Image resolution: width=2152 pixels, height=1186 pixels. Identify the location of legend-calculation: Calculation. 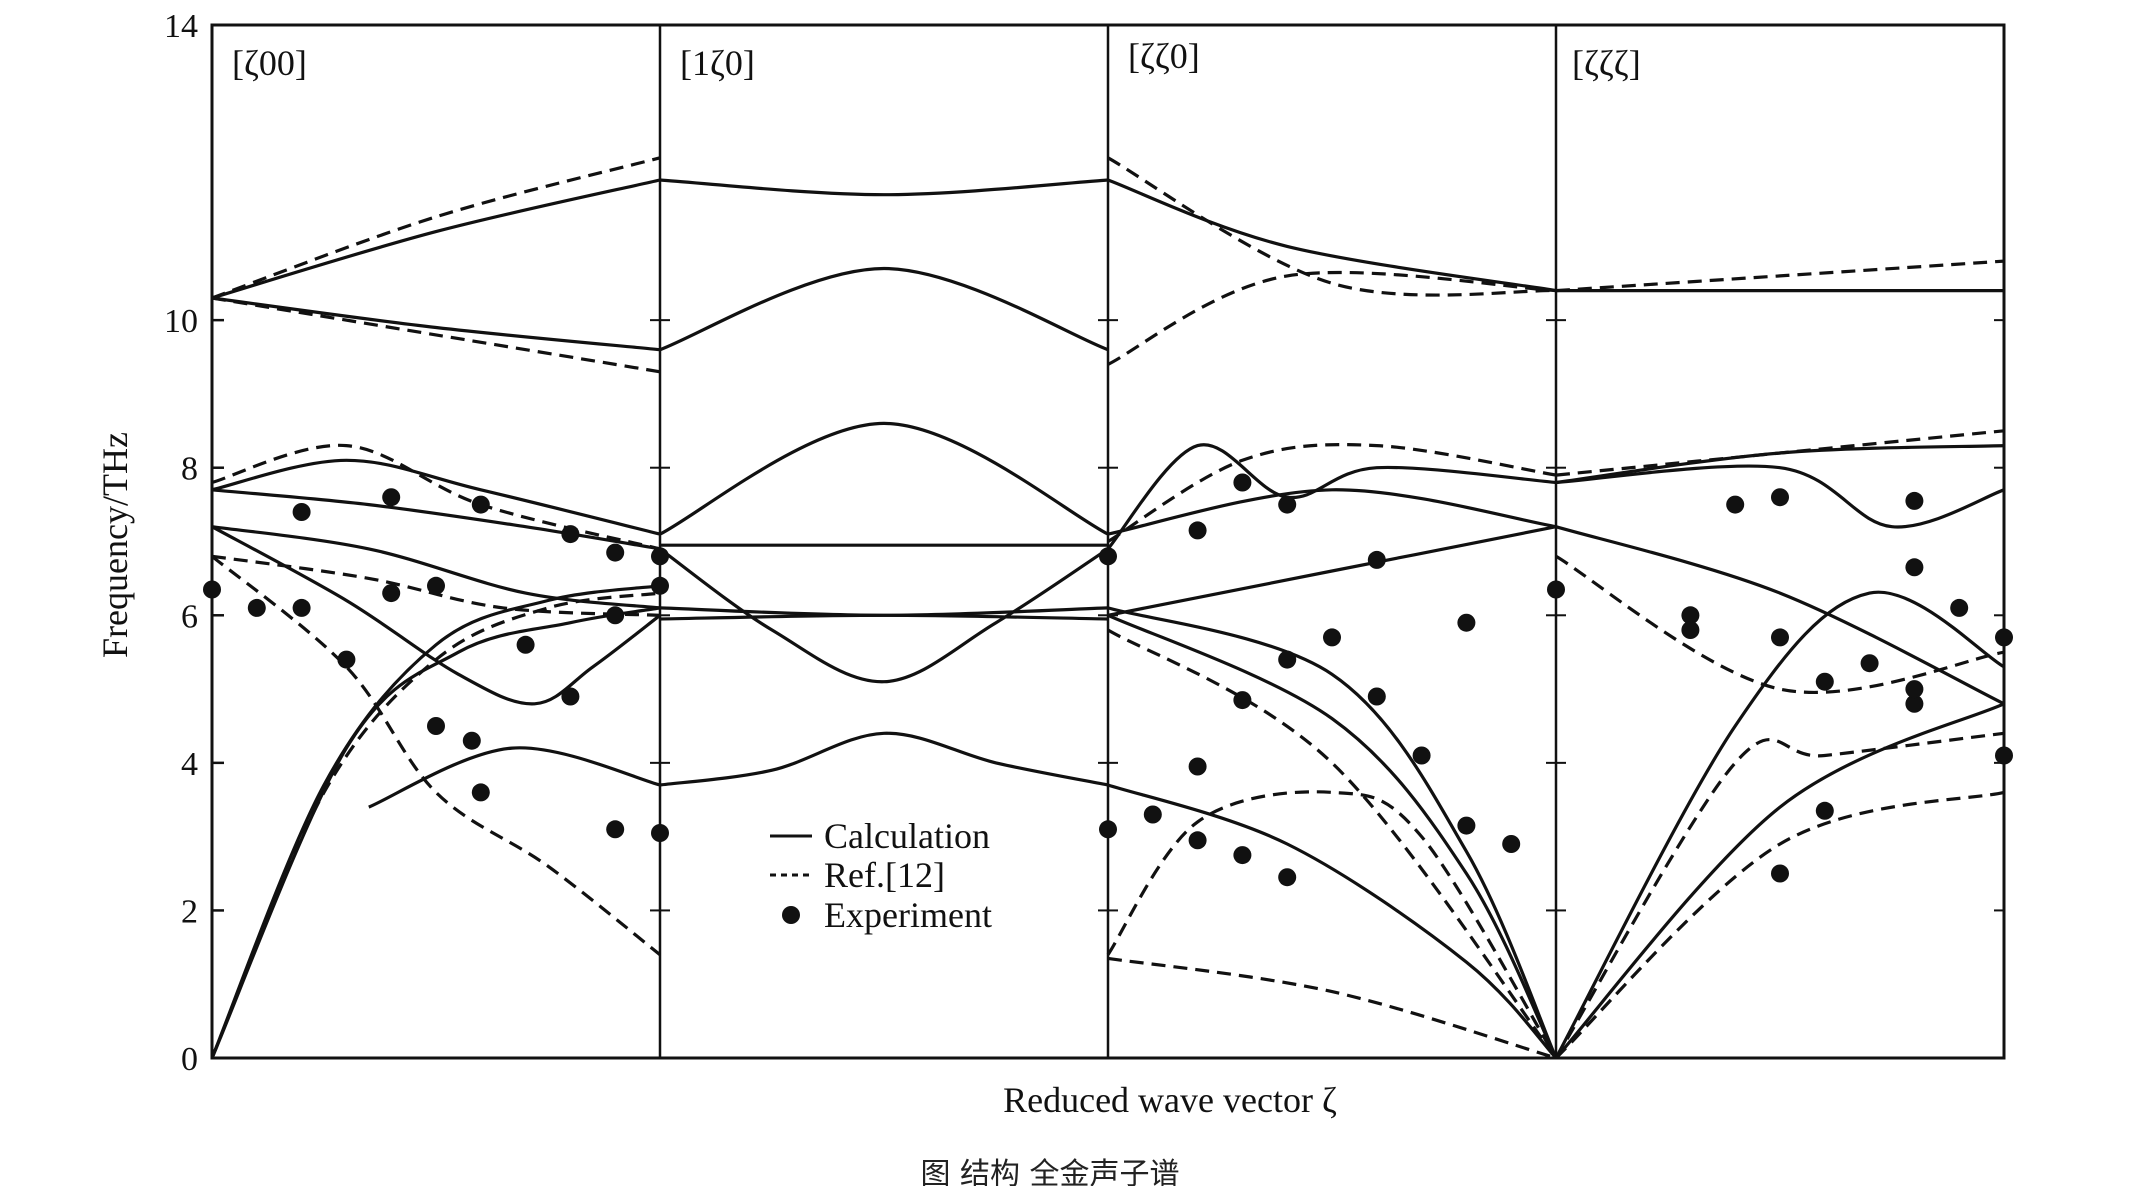
(907, 836).